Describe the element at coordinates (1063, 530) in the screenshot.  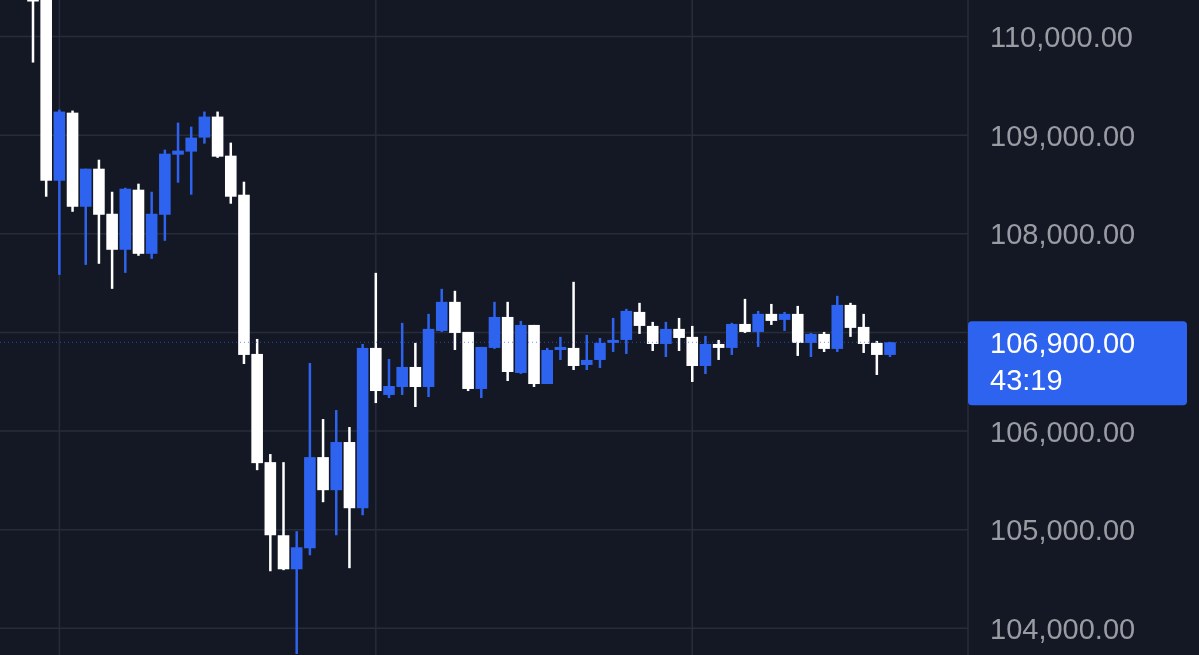
I see `y-tick-label: 105,000.00` at that location.